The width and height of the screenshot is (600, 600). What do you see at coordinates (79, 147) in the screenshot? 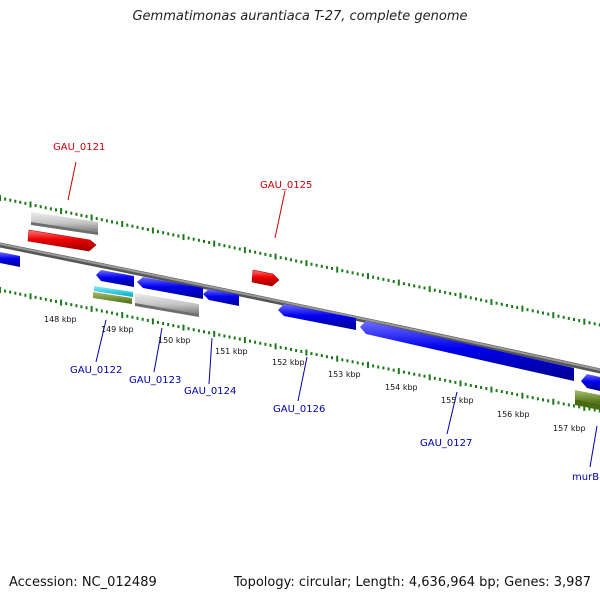
I see `gene-label-GAU_0121: GAU_0121` at bounding box center [79, 147].